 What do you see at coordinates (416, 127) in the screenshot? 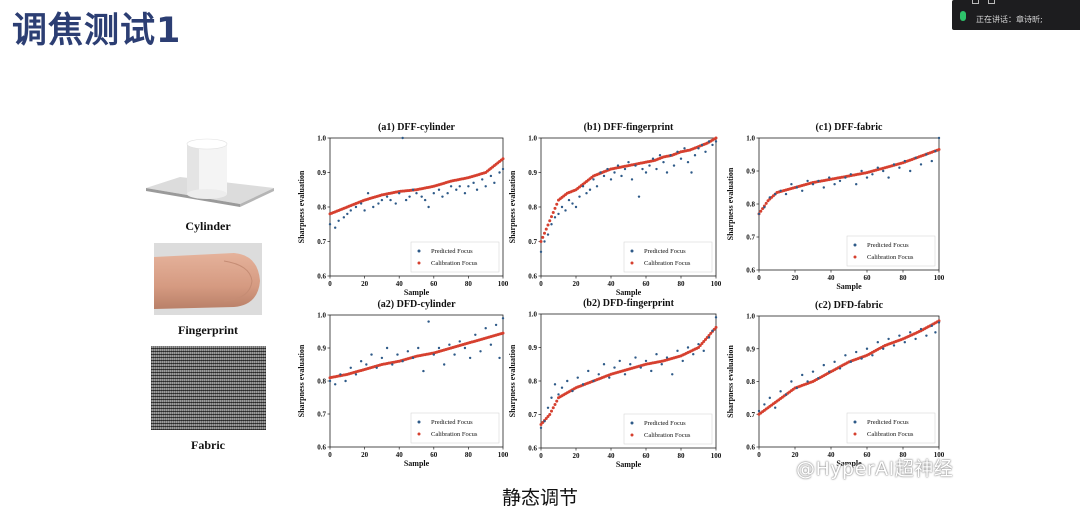
I see `chart-title: (a1) DFF-cylinder` at bounding box center [416, 127].